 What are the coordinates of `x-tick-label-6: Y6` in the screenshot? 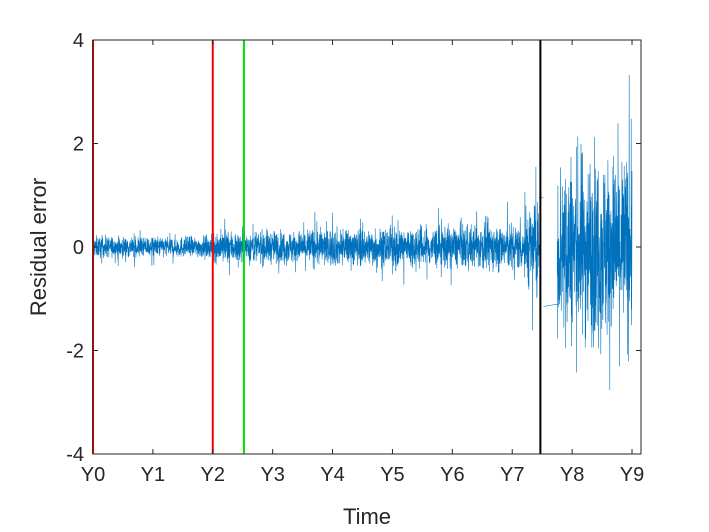 It's located at (452, 475).